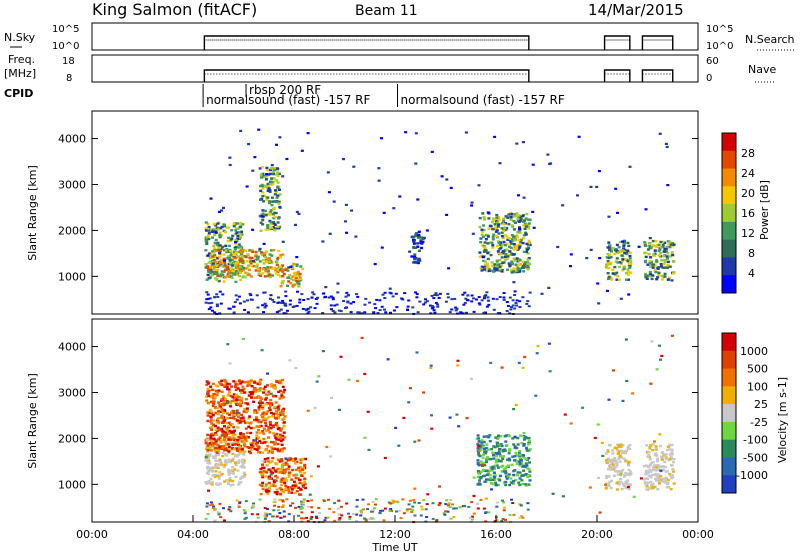 Image resolution: width=800 pixels, height=554 pixels. I want to click on freq-unit: [MHz], so click(20, 73).